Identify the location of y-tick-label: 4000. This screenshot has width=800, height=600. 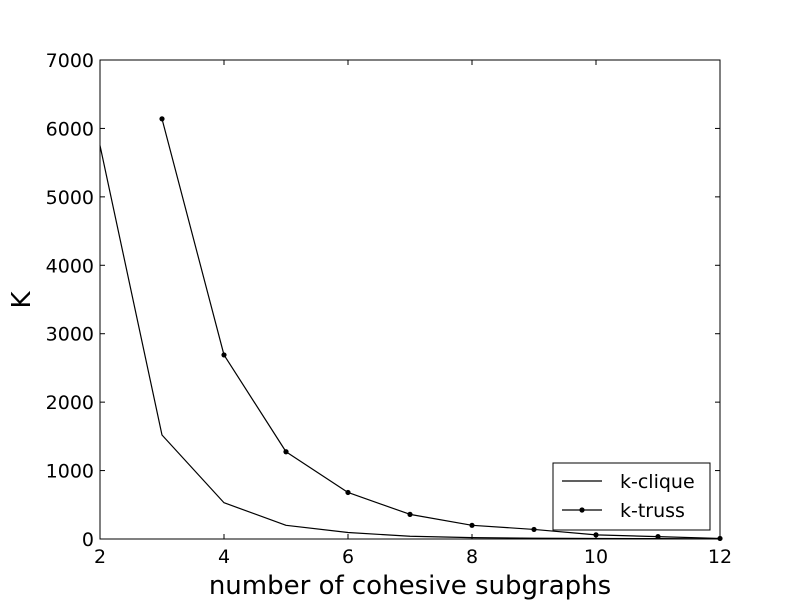
(70, 266).